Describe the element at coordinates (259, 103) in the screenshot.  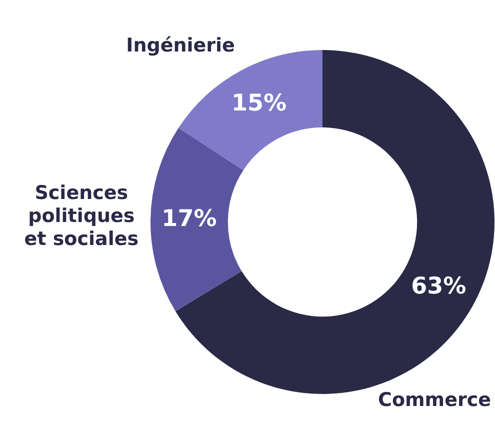
I see `data-label: 15%` at that location.